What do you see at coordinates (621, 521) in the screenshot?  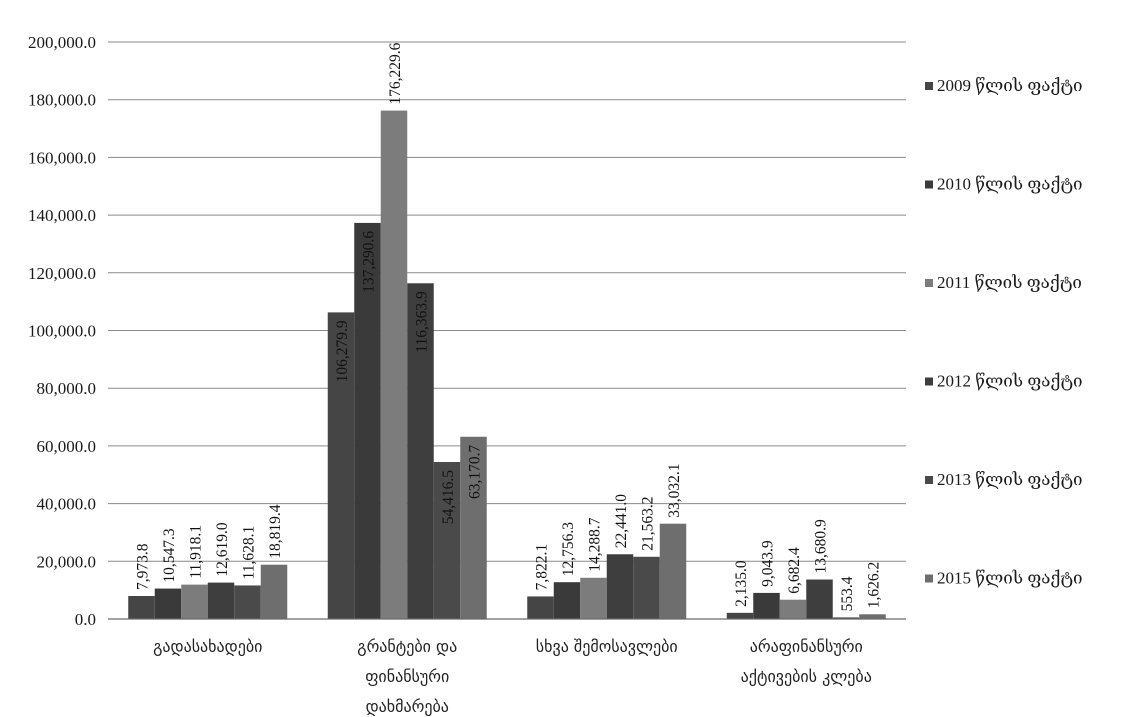 I see `data-label: 22,441.0` at bounding box center [621, 521].